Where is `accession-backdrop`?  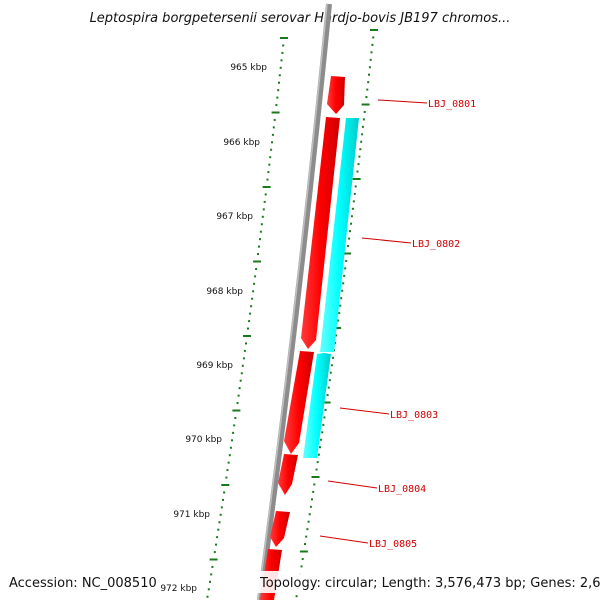
accession-backdrop is located at coordinates (77, 582).